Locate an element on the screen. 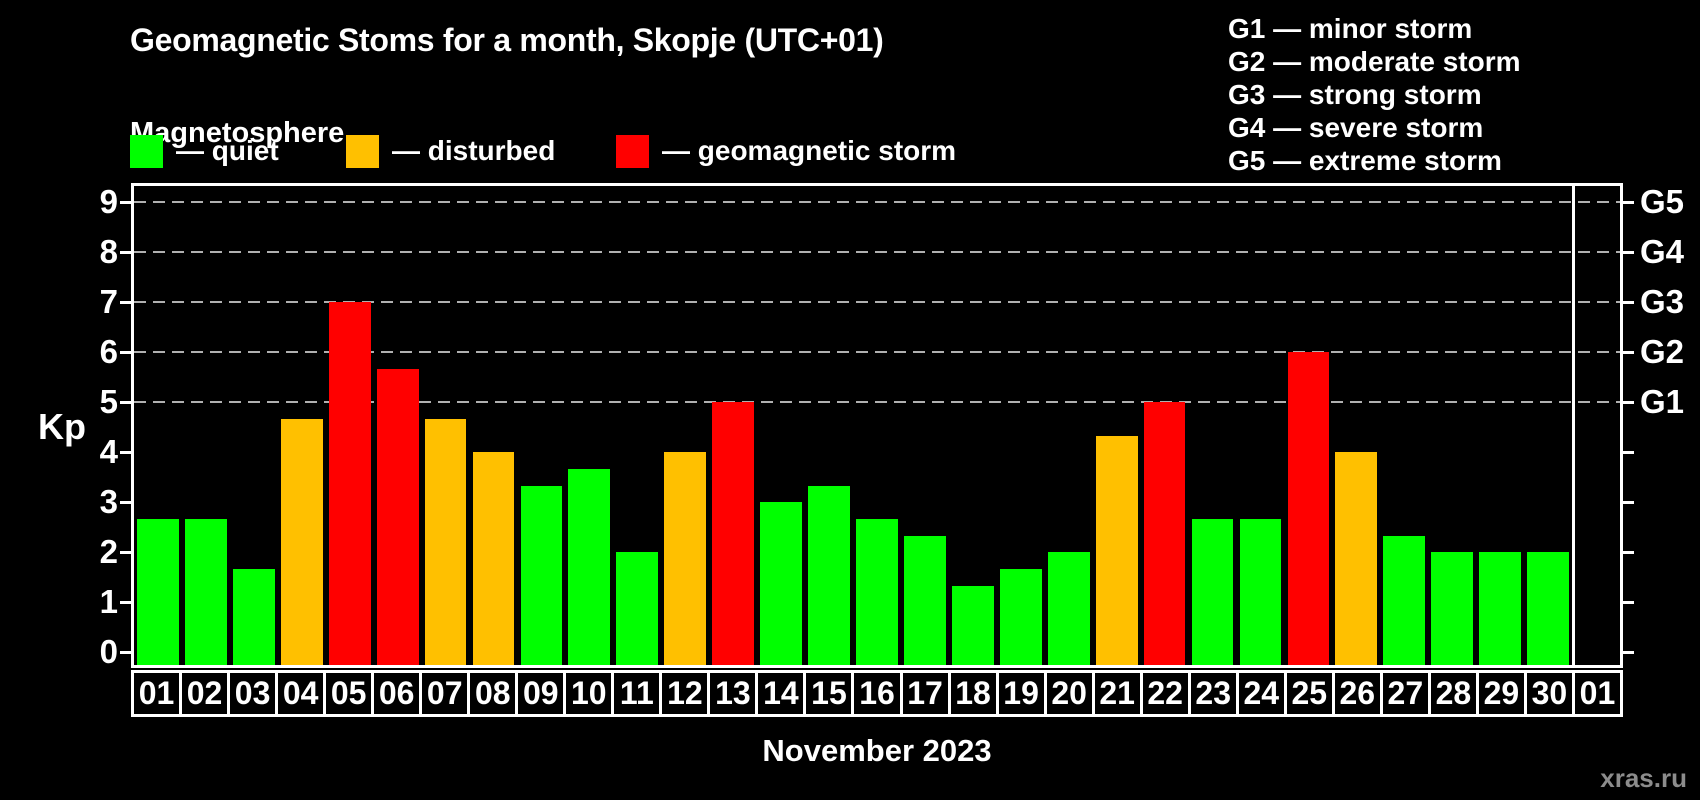  day-cell-label: 11 is located at coordinates (638, 693).